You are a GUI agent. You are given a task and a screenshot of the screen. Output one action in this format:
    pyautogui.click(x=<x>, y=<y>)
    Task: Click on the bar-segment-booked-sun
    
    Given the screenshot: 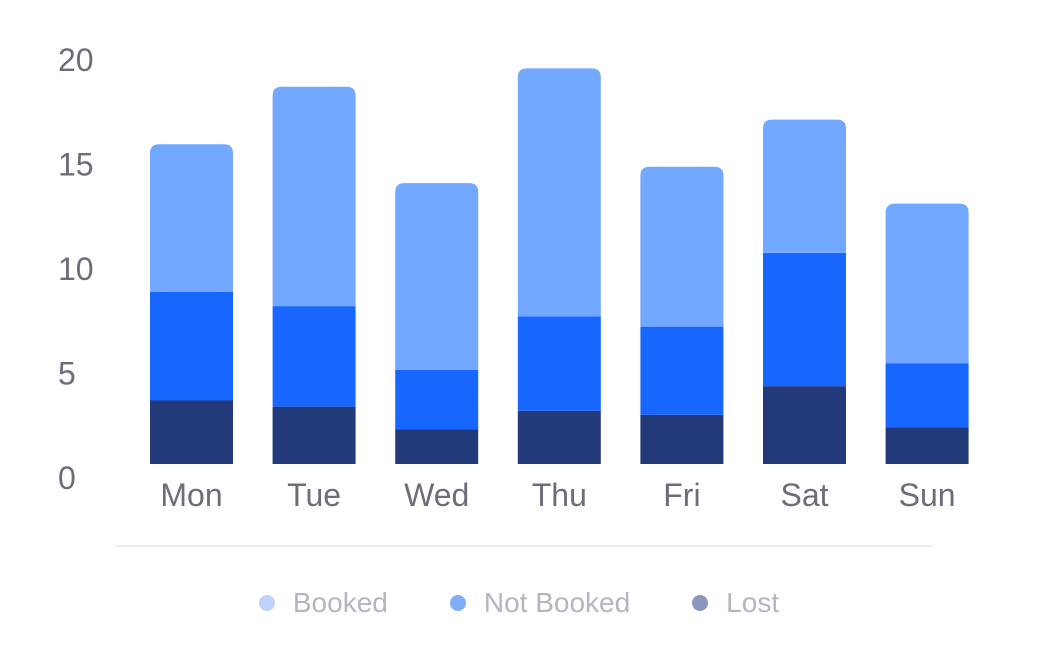 What is the action you would take?
    pyautogui.click(x=927, y=283)
    